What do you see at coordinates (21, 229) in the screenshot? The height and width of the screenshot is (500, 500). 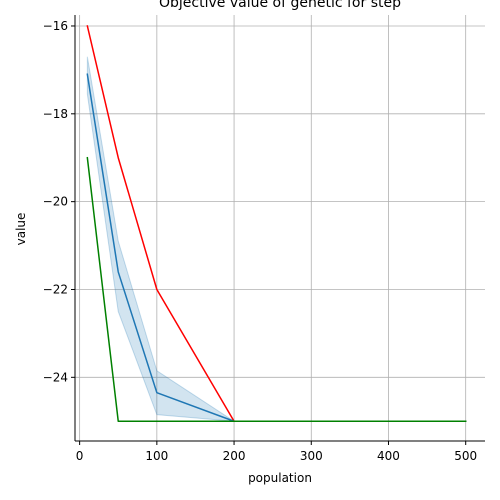 I see `y-axis-label: value` at bounding box center [21, 229].